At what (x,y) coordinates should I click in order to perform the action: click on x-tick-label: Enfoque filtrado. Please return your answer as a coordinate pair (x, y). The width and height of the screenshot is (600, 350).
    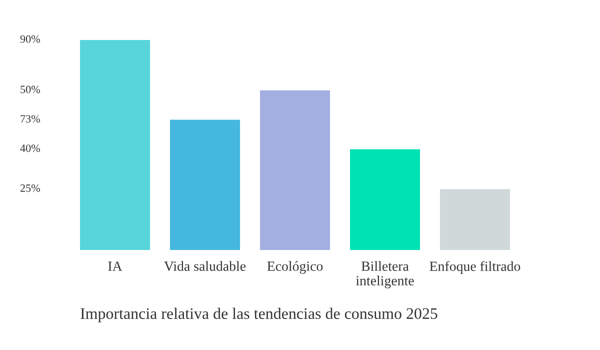
    Looking at the image, I should click on (475, 267).